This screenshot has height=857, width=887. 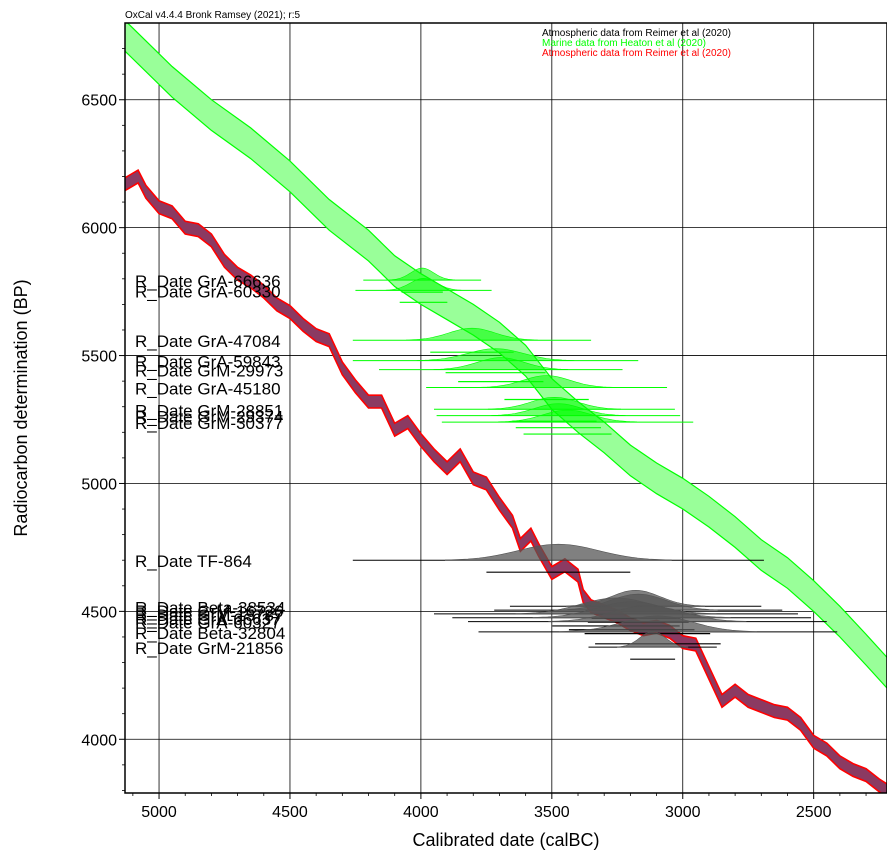 I want to click on x-axis-label: Calibrated date (calBC), so click(x=505, y=840).